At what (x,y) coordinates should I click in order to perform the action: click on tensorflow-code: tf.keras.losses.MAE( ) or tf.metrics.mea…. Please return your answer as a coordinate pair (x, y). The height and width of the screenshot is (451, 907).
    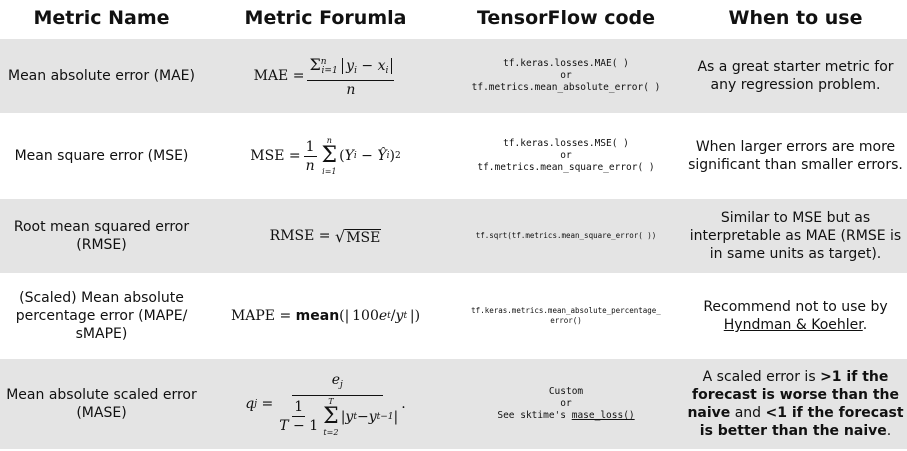
    Looking at the image, I should click on (566, 76).